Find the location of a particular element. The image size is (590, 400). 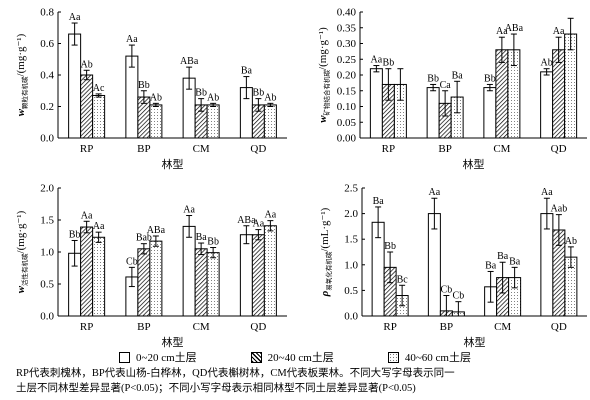

y-axis-label: w颗粒有机碳/(mg·g⁻¹) is located at coordinates (22, 74).